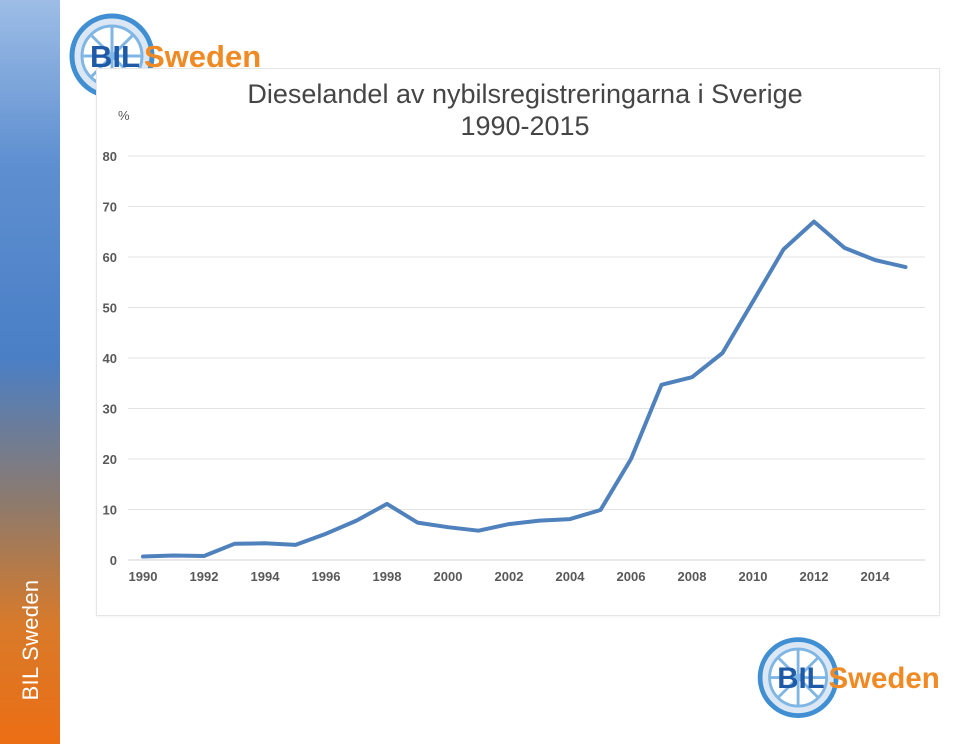 The width and height of the screenshot is (960, 744). Describe the element at coordinates (204, 576) in the screenshot. I see `x-tick-label: 1992` at that location.